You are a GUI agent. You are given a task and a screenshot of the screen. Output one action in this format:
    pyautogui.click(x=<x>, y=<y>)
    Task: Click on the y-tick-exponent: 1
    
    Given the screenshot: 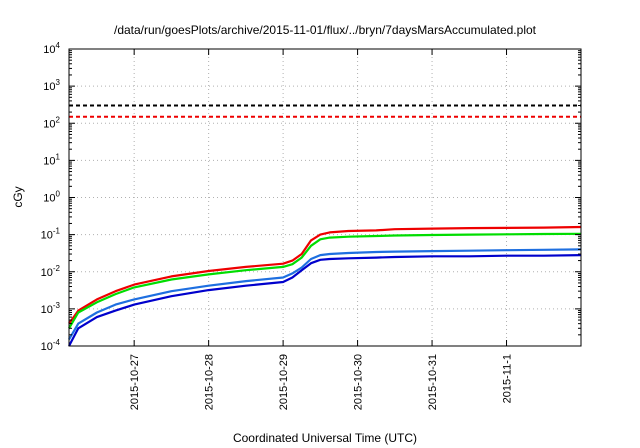 What is the action you would take?
    pyautogui.click(x=58, y=156)
    